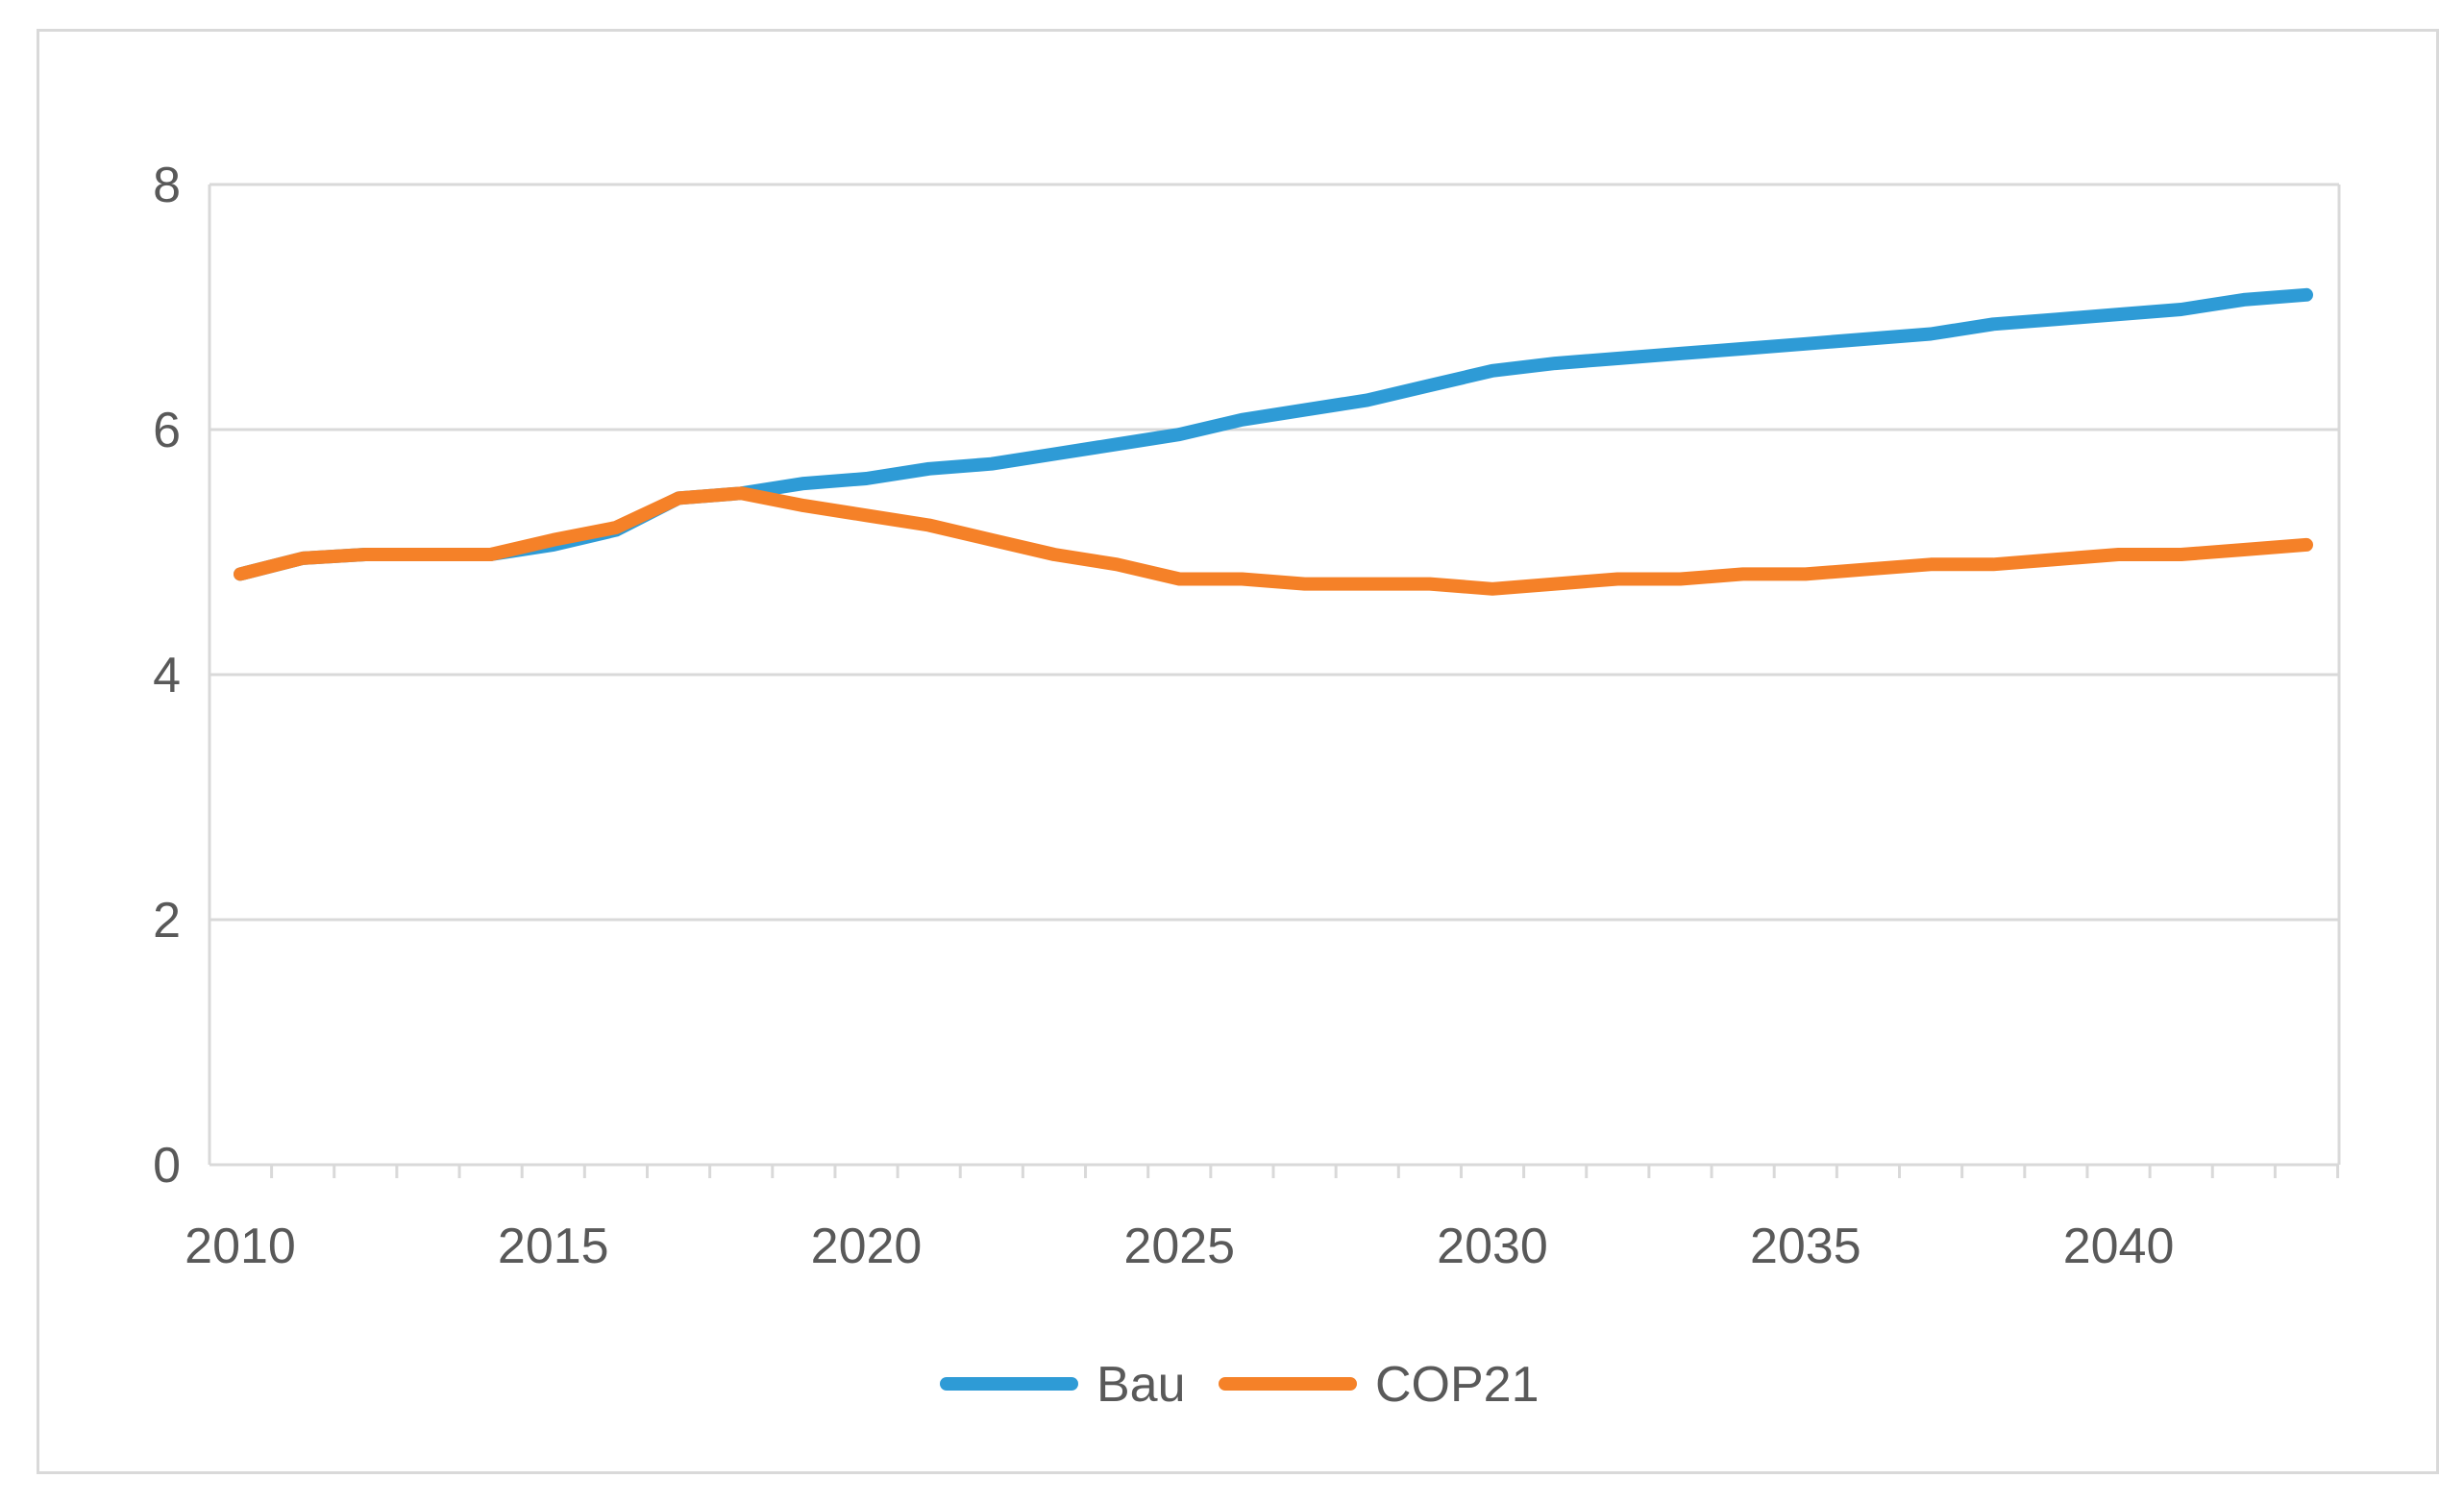  I want to click on x-tick-label-2030: 2030, so click(1492, 1246).